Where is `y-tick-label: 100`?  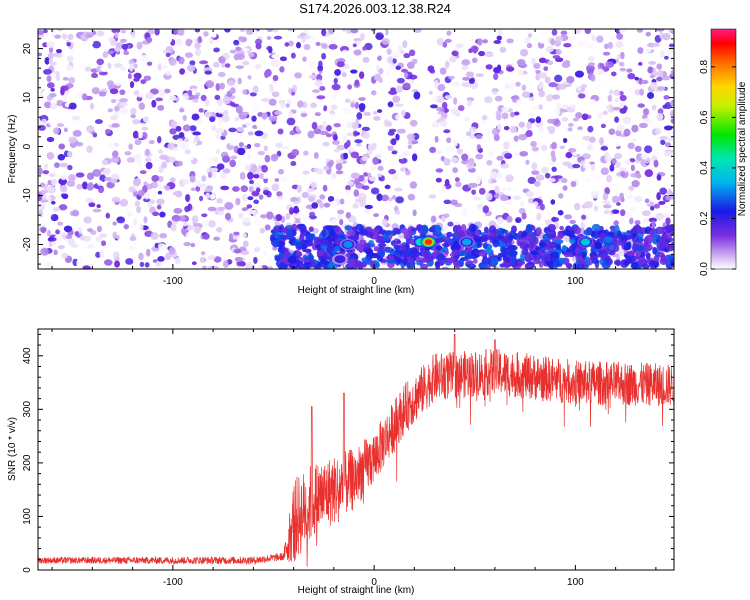
y-tick-label: 100 is located at coordinates (27, 516).